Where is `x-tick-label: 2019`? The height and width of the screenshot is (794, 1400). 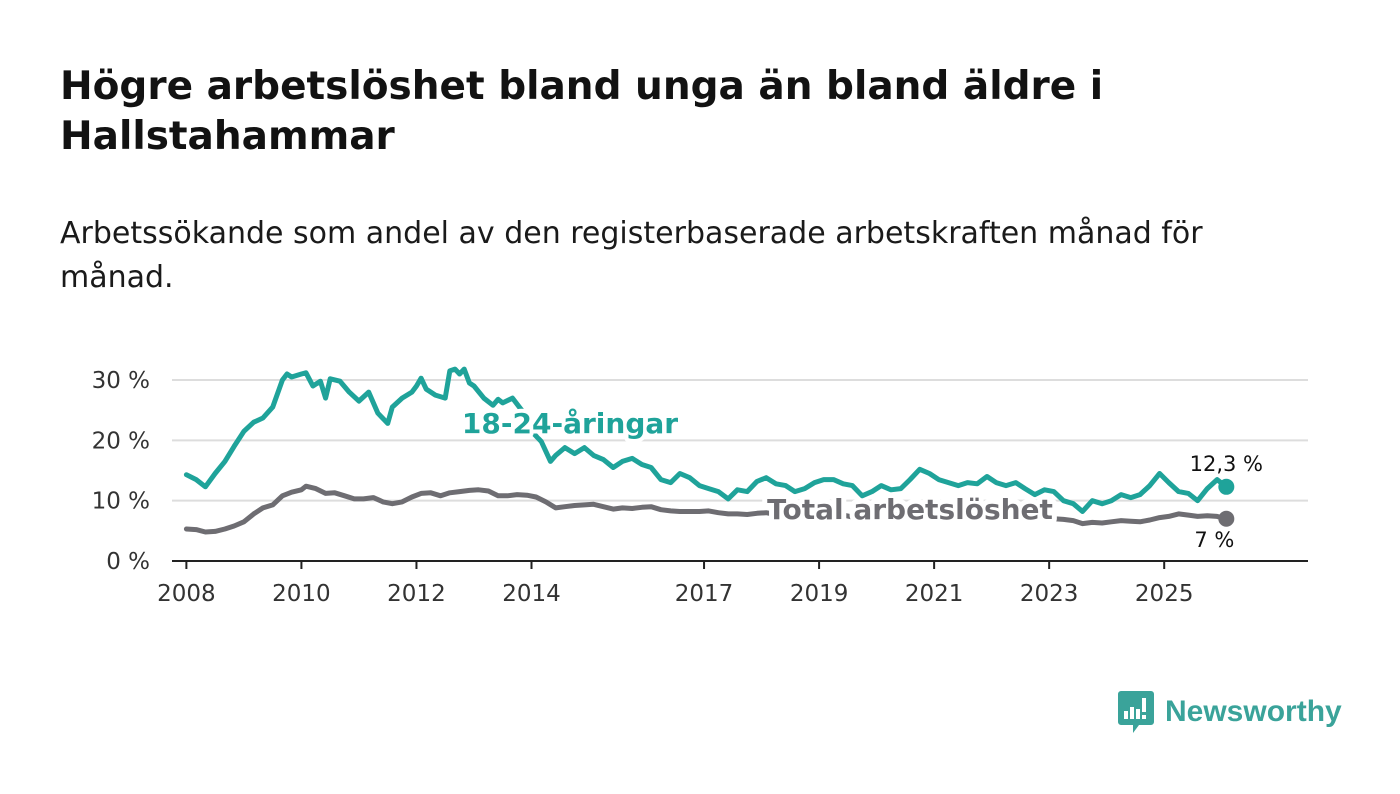
x-tick-label: 2019 is located at coordinates (819, 594).